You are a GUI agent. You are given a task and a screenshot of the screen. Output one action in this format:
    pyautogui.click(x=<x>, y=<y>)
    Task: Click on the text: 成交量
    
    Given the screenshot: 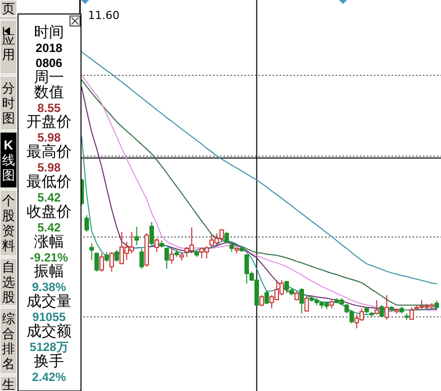 What is the action you would take?
    pyautogui.click(x=49, y=301)
    